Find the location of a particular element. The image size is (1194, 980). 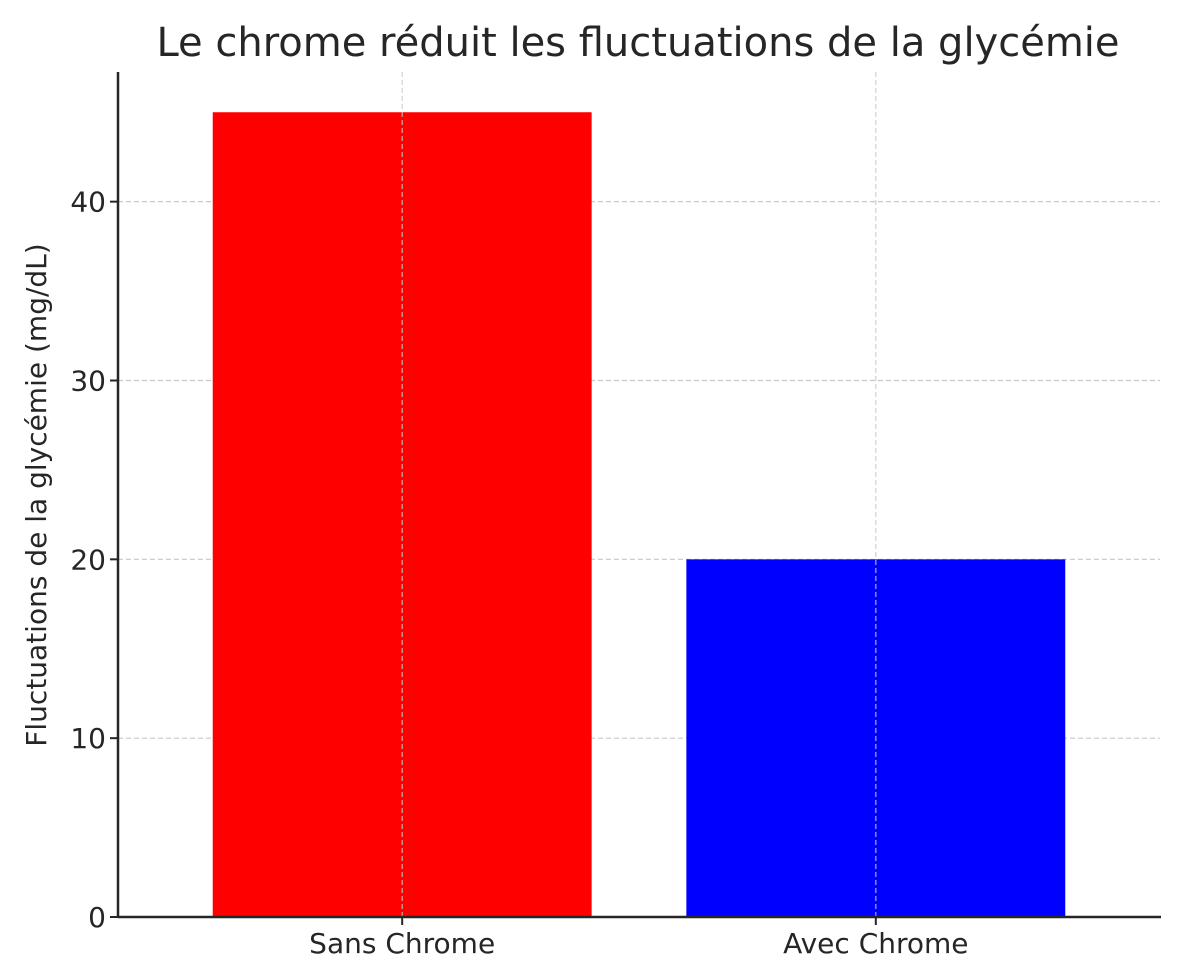

y-ticks: 0 10 20 30 40 is located at coordinates (94, 560).